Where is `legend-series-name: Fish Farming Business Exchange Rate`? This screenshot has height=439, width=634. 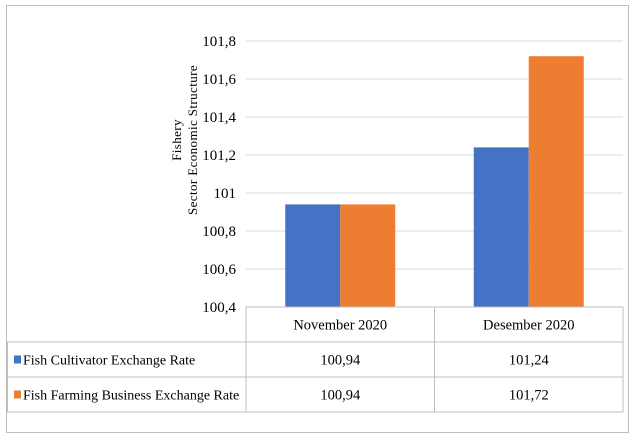
legend-series-name: Fish Farming Business Exchange Rate is located at coordinates (131, 396).